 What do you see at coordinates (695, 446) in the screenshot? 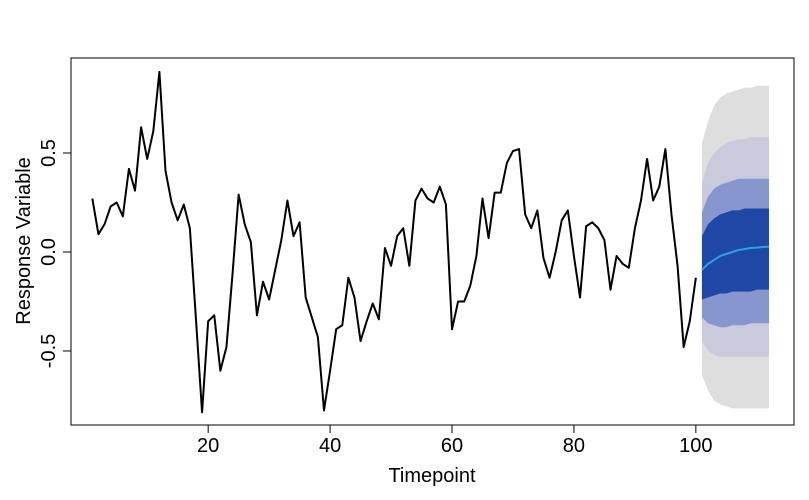
I see `x-tick-label: 100` at bounding box center [695, 446].